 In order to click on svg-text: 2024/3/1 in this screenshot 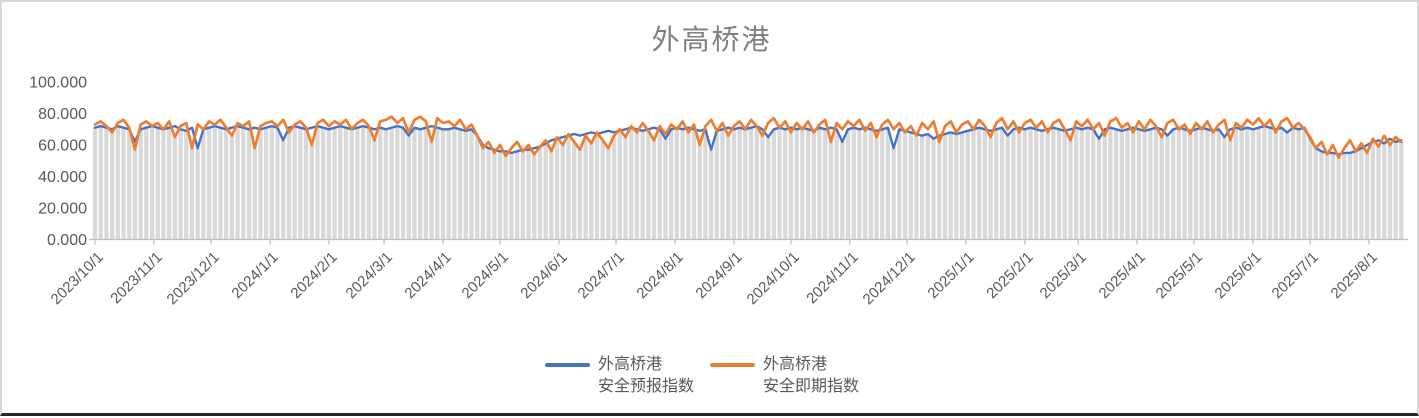, I will do `click(369, 275)`.